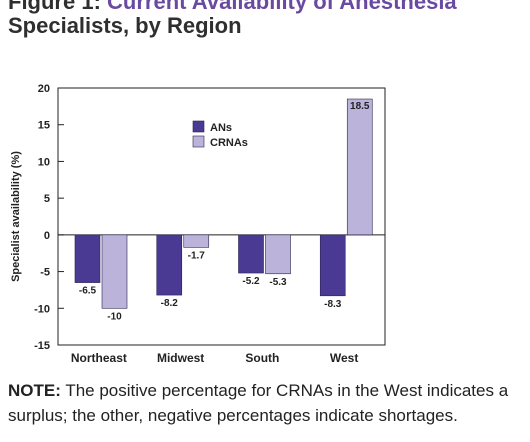 The width and height of the screenshot is (530, 442). What do you see at coordinates (262, 358) in the screenshot?
I see `x-tick-label: South` at bounding box center [262, 358].